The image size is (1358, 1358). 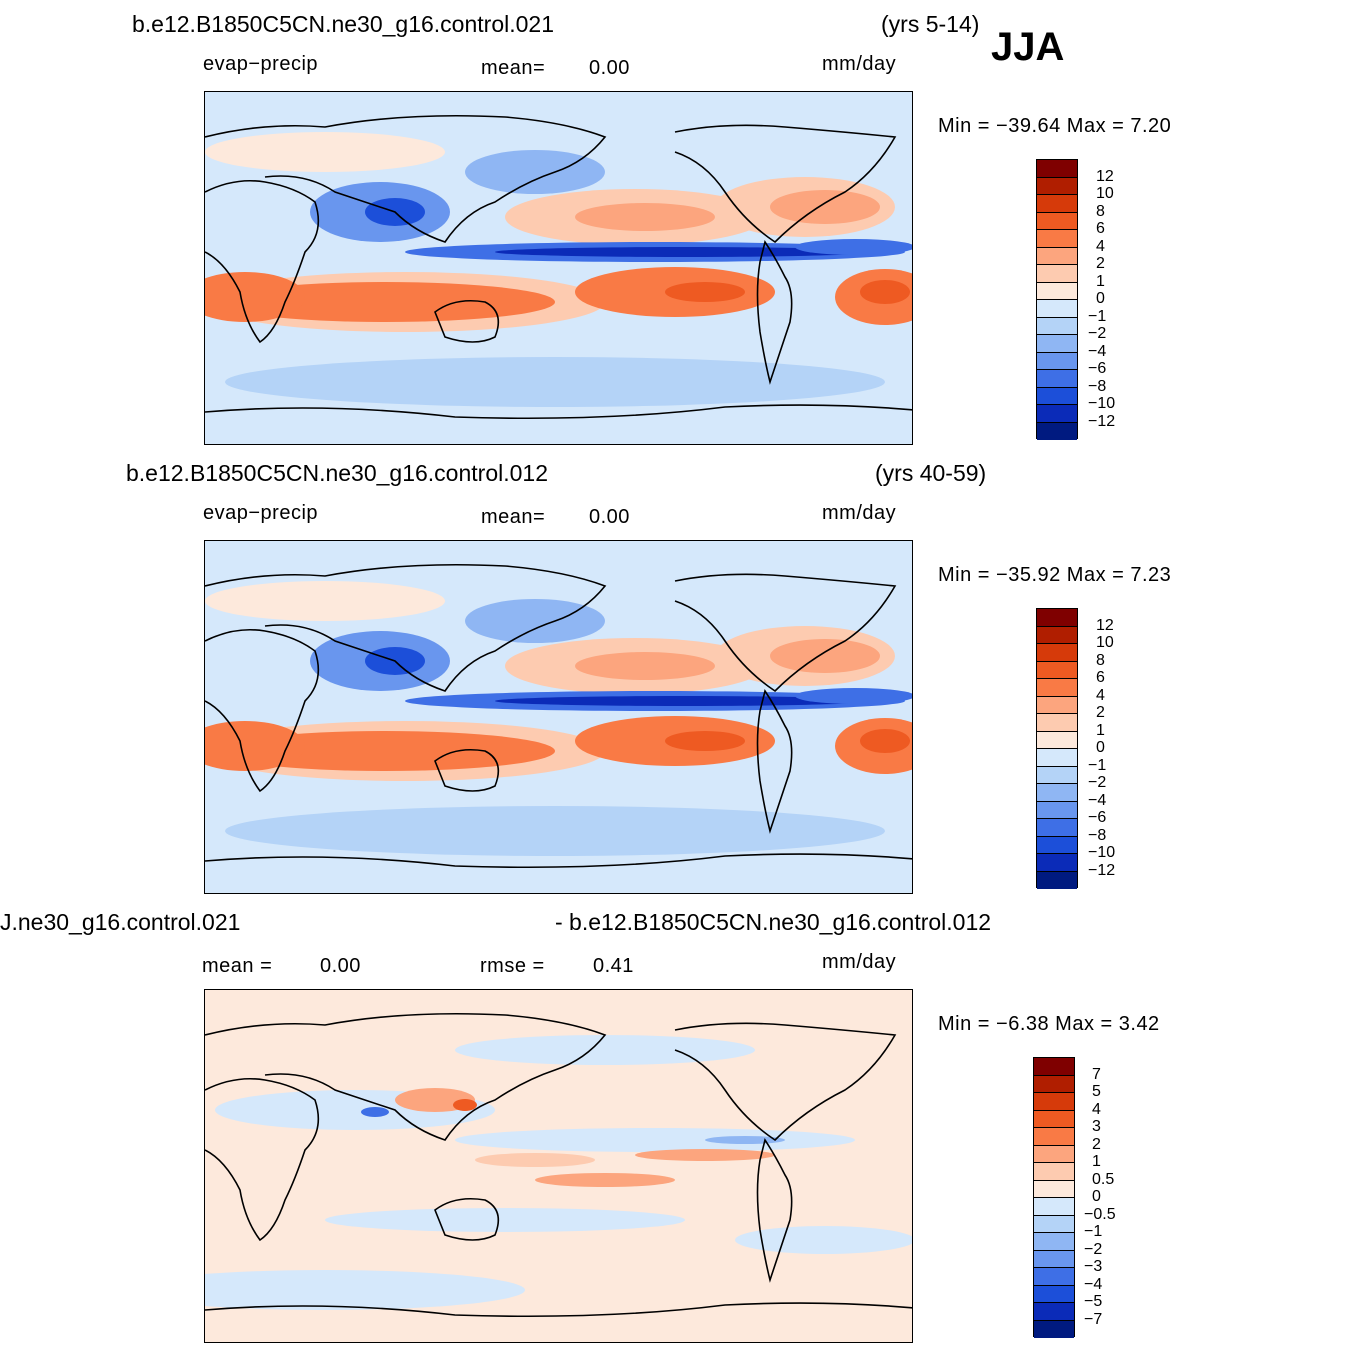 I want to click on panel3-rmse-value: 0.41, so click(x=613, y=966).